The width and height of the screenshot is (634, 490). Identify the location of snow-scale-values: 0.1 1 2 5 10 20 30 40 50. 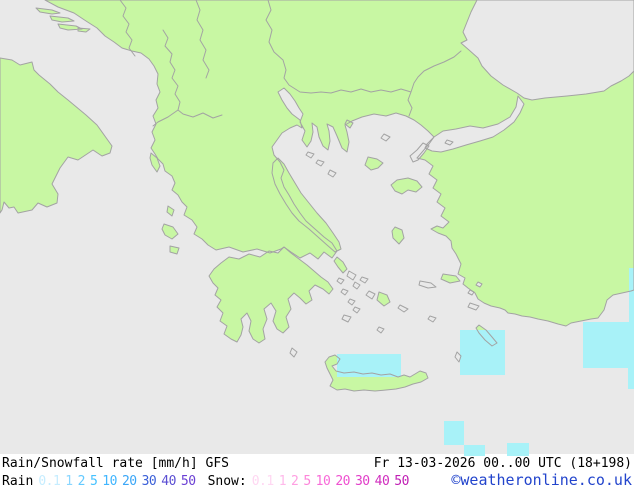
(328, 482).